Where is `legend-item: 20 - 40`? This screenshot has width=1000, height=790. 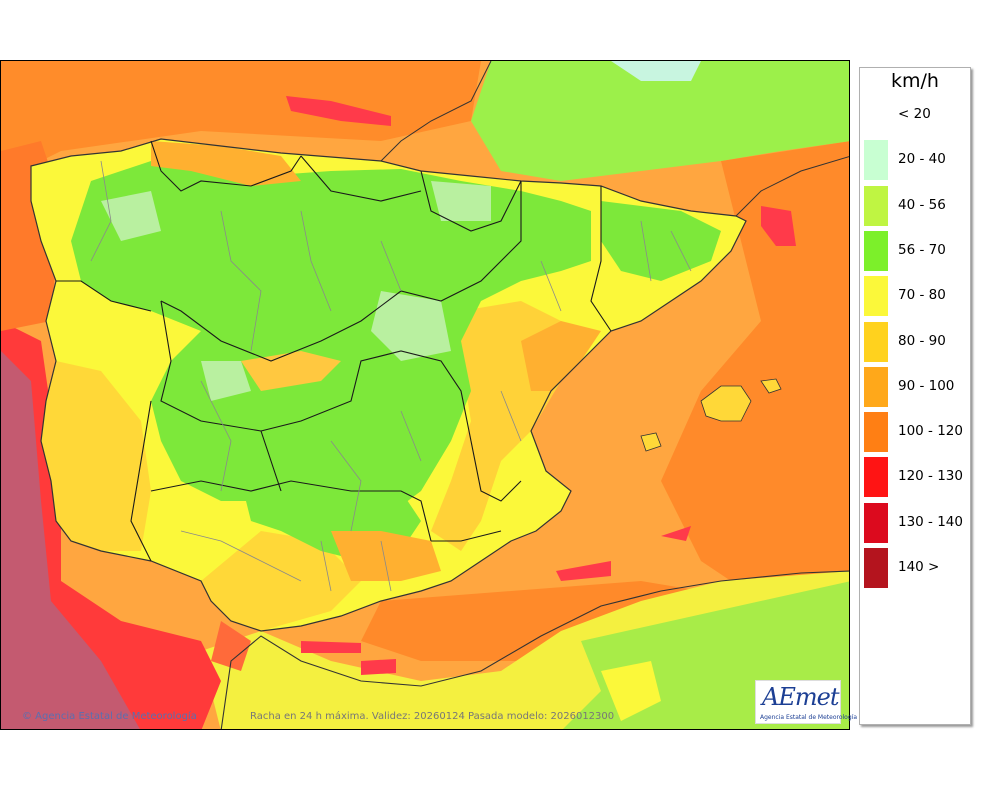
legend-item: 20 - 40 is located at coordinates (915, 160).